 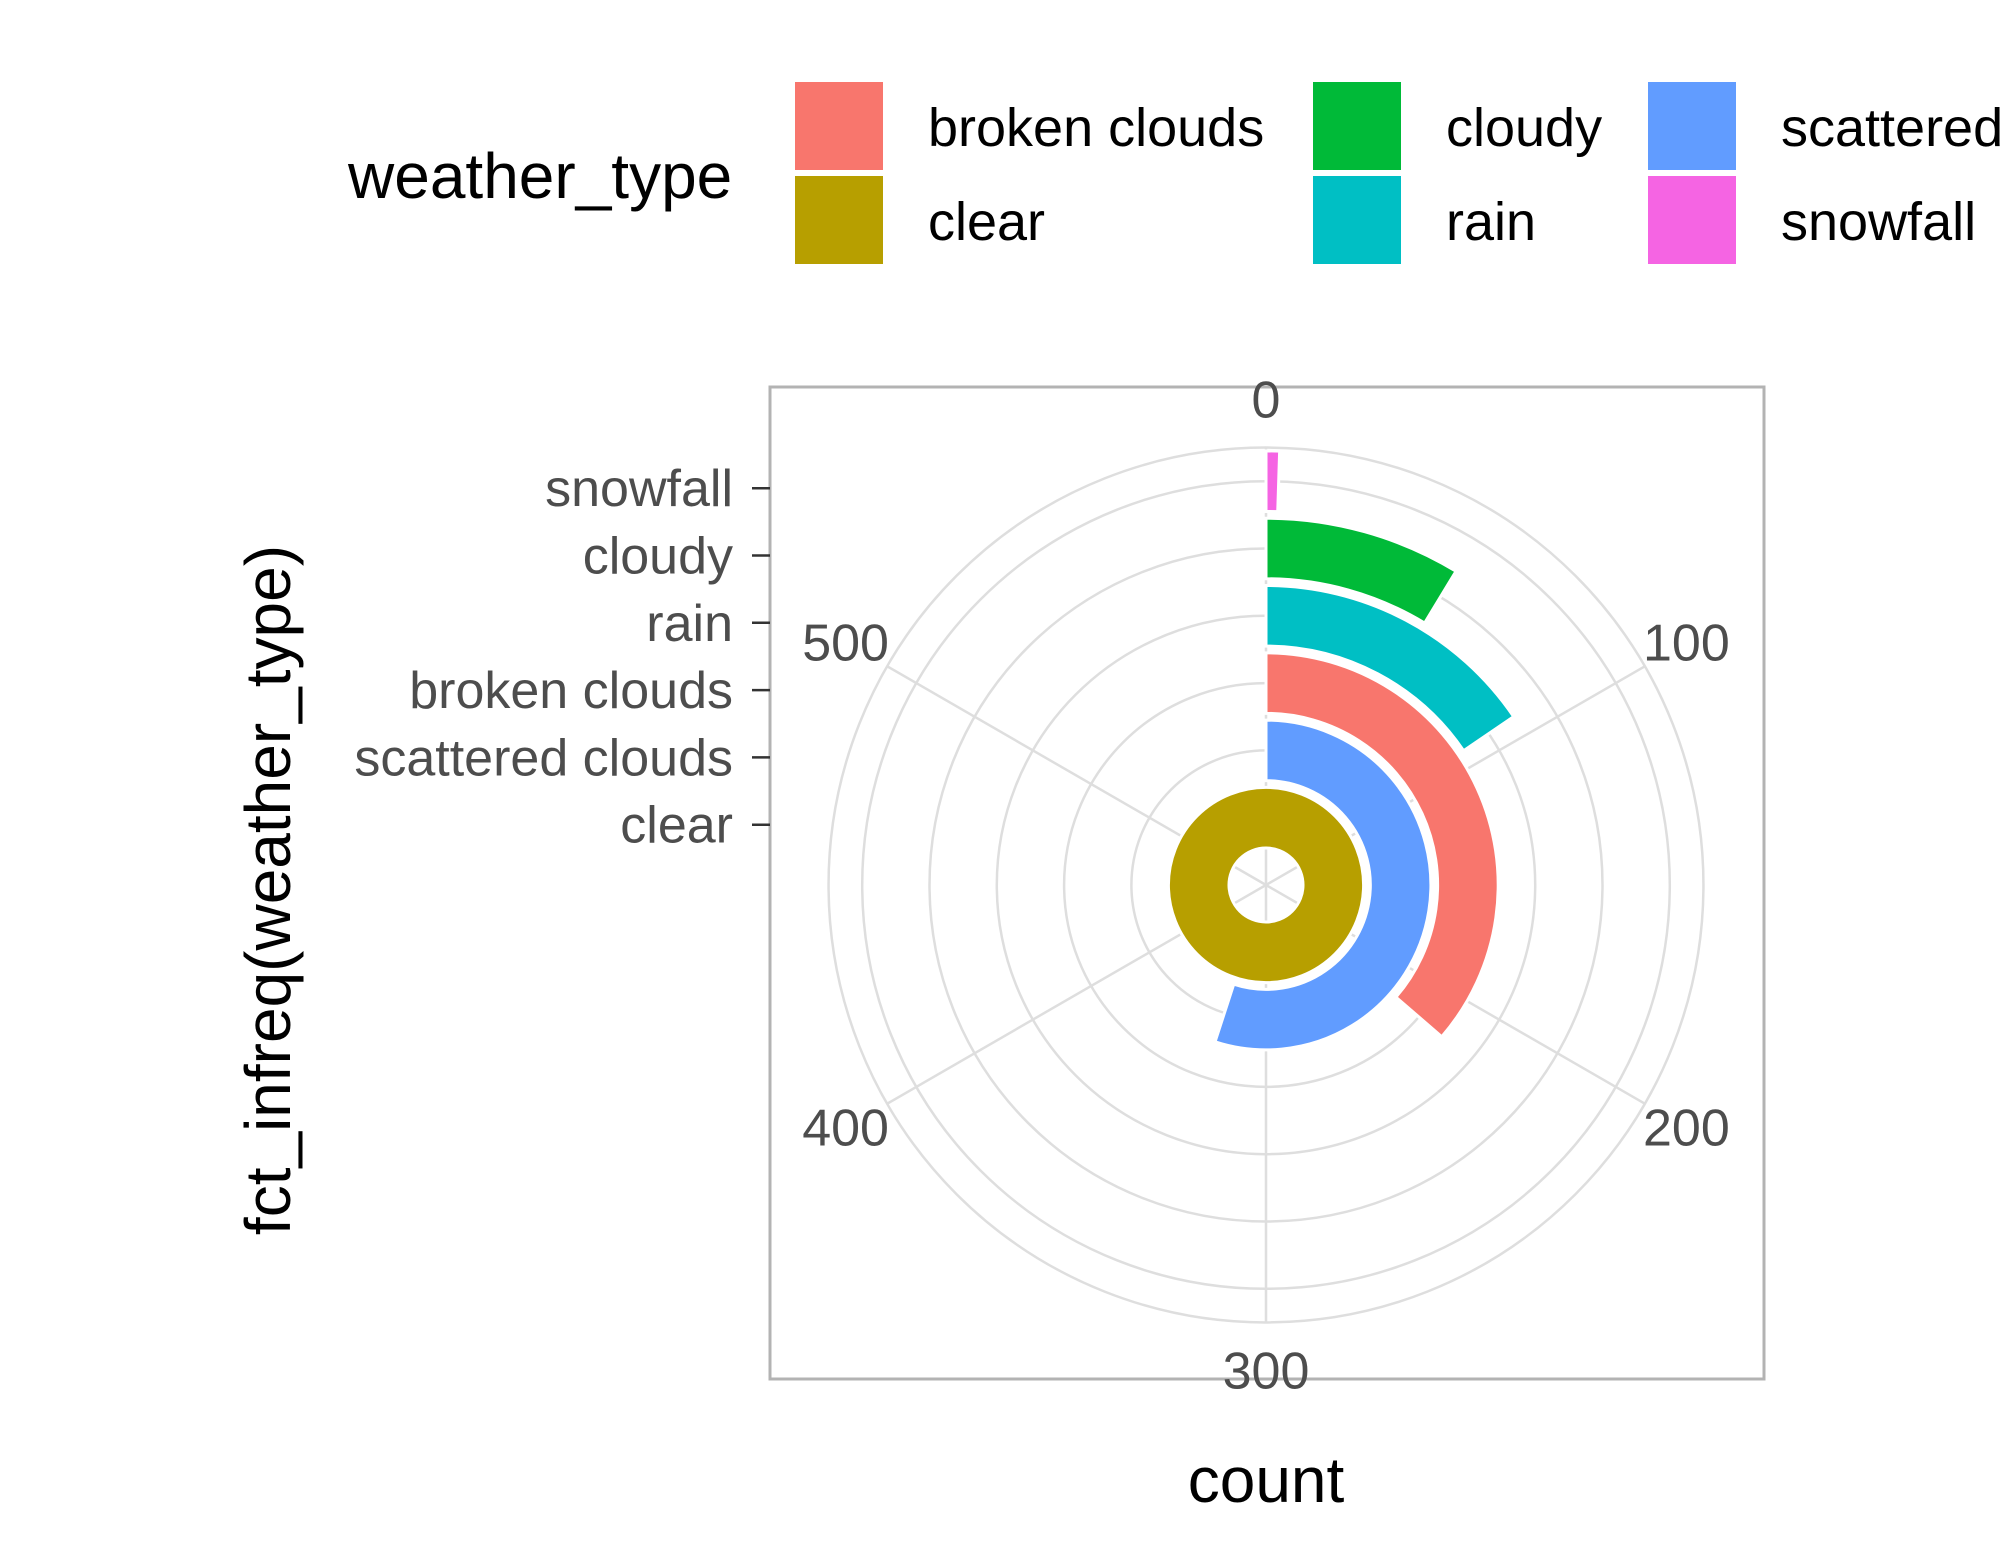 I want to click on y-tick-label: clear, so click(x=676, y=826).